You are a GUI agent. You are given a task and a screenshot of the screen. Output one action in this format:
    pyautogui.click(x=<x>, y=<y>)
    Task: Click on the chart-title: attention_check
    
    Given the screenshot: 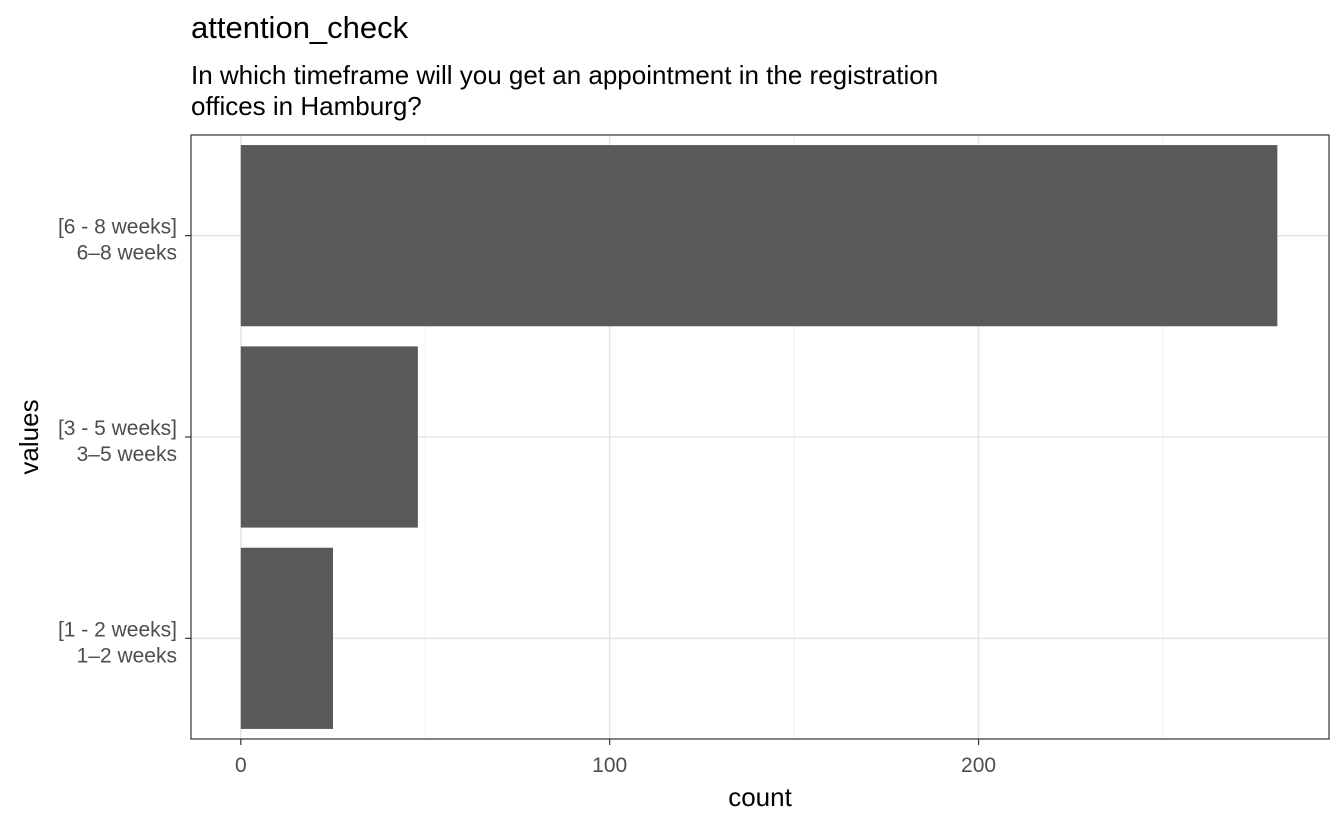 What is the action you would take?
    pyautogui.click(x=300, y=27)
    